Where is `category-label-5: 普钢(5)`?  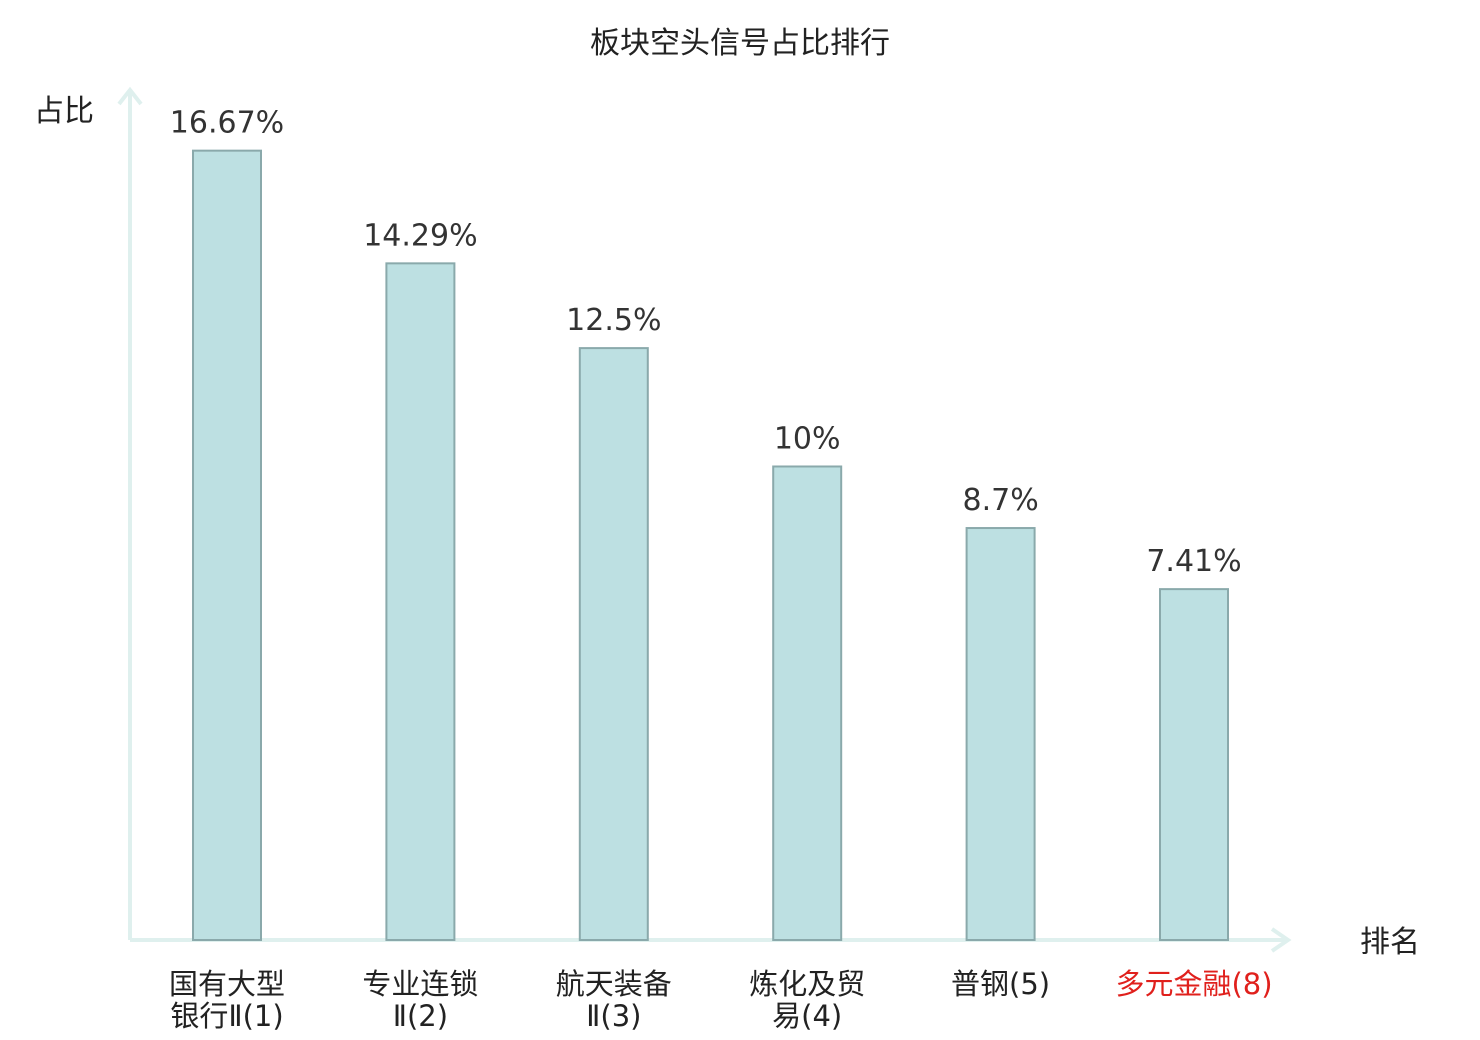
category-label-5: 普钢(5) is located at coordinates (1000, 984).